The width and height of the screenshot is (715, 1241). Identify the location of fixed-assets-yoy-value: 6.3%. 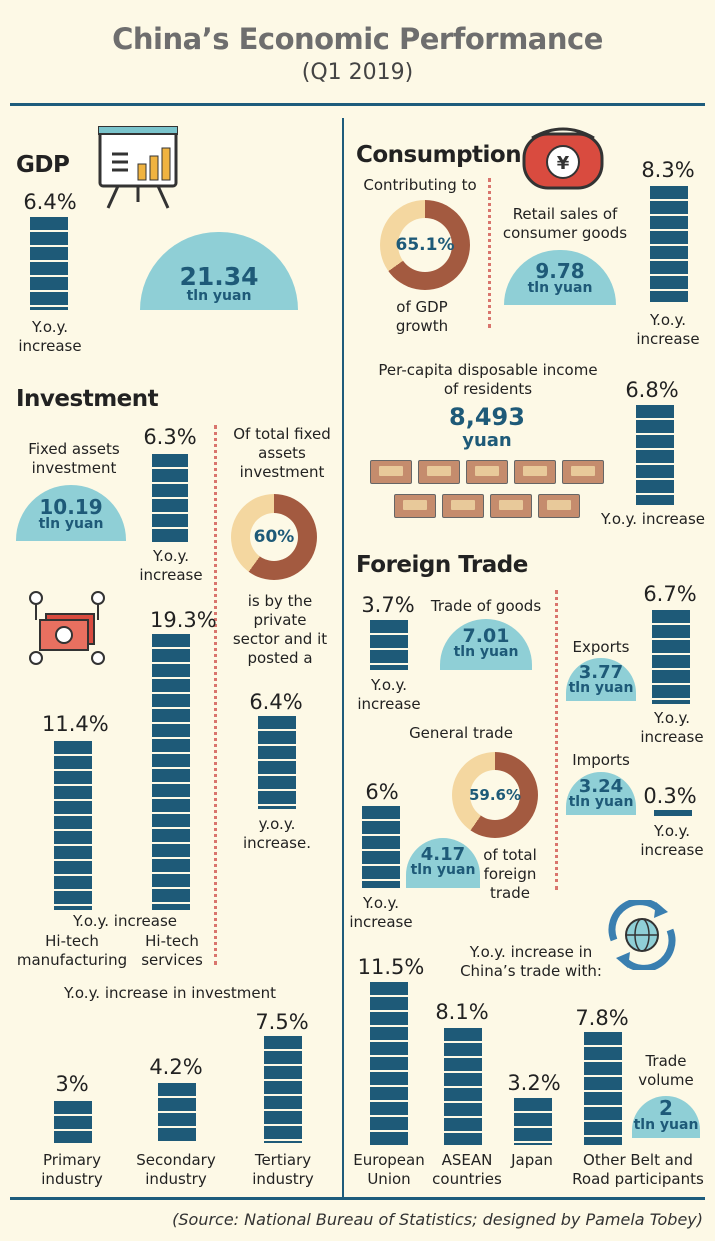
(170, 437).